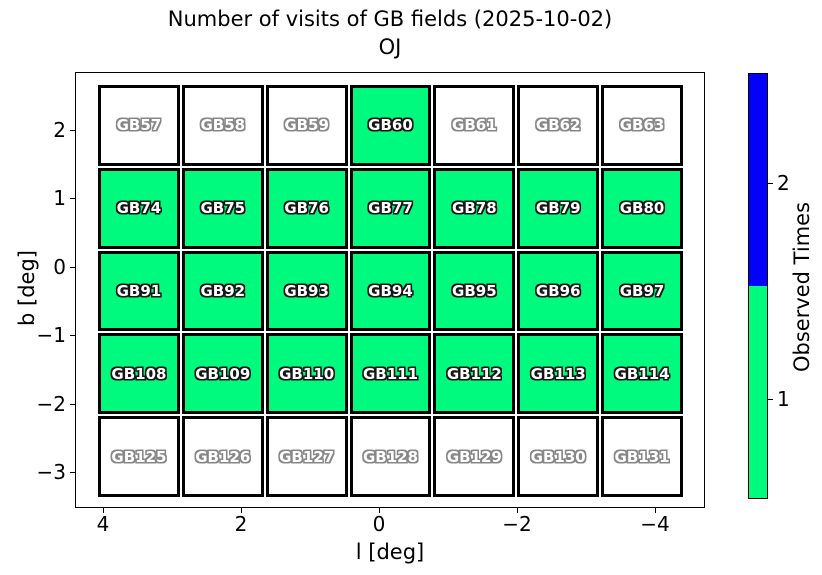 The width and height of the screenshot is (822, 575). I want to click on field-cell-gb128: GB128, so click(390, 456).